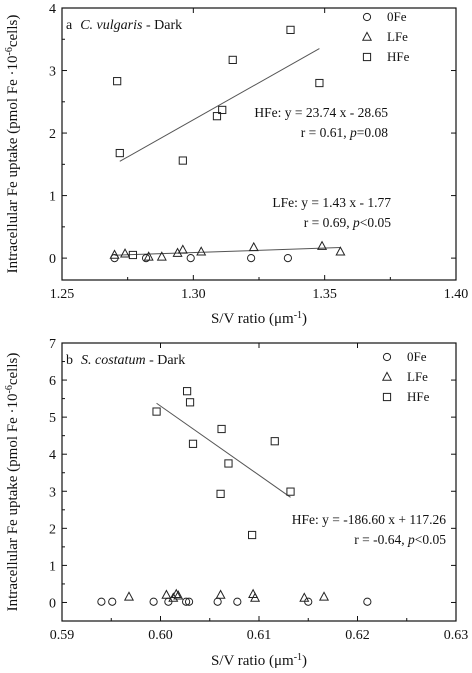 This screenshot has width=472, height=673. What do you see at coordinates (324, 294) in the screenshot?
I see `panel-a-x-tick-label: 1.35` at bounding box center [324, 294].